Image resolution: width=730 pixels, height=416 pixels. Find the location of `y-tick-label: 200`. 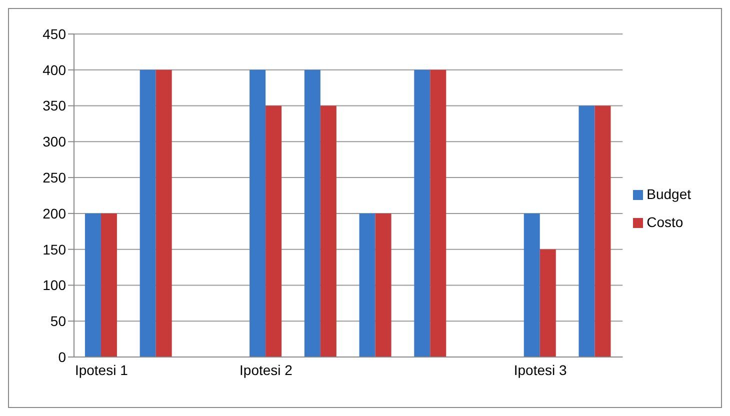

y-tick-label: 200 is located at coordinates (54, 213).